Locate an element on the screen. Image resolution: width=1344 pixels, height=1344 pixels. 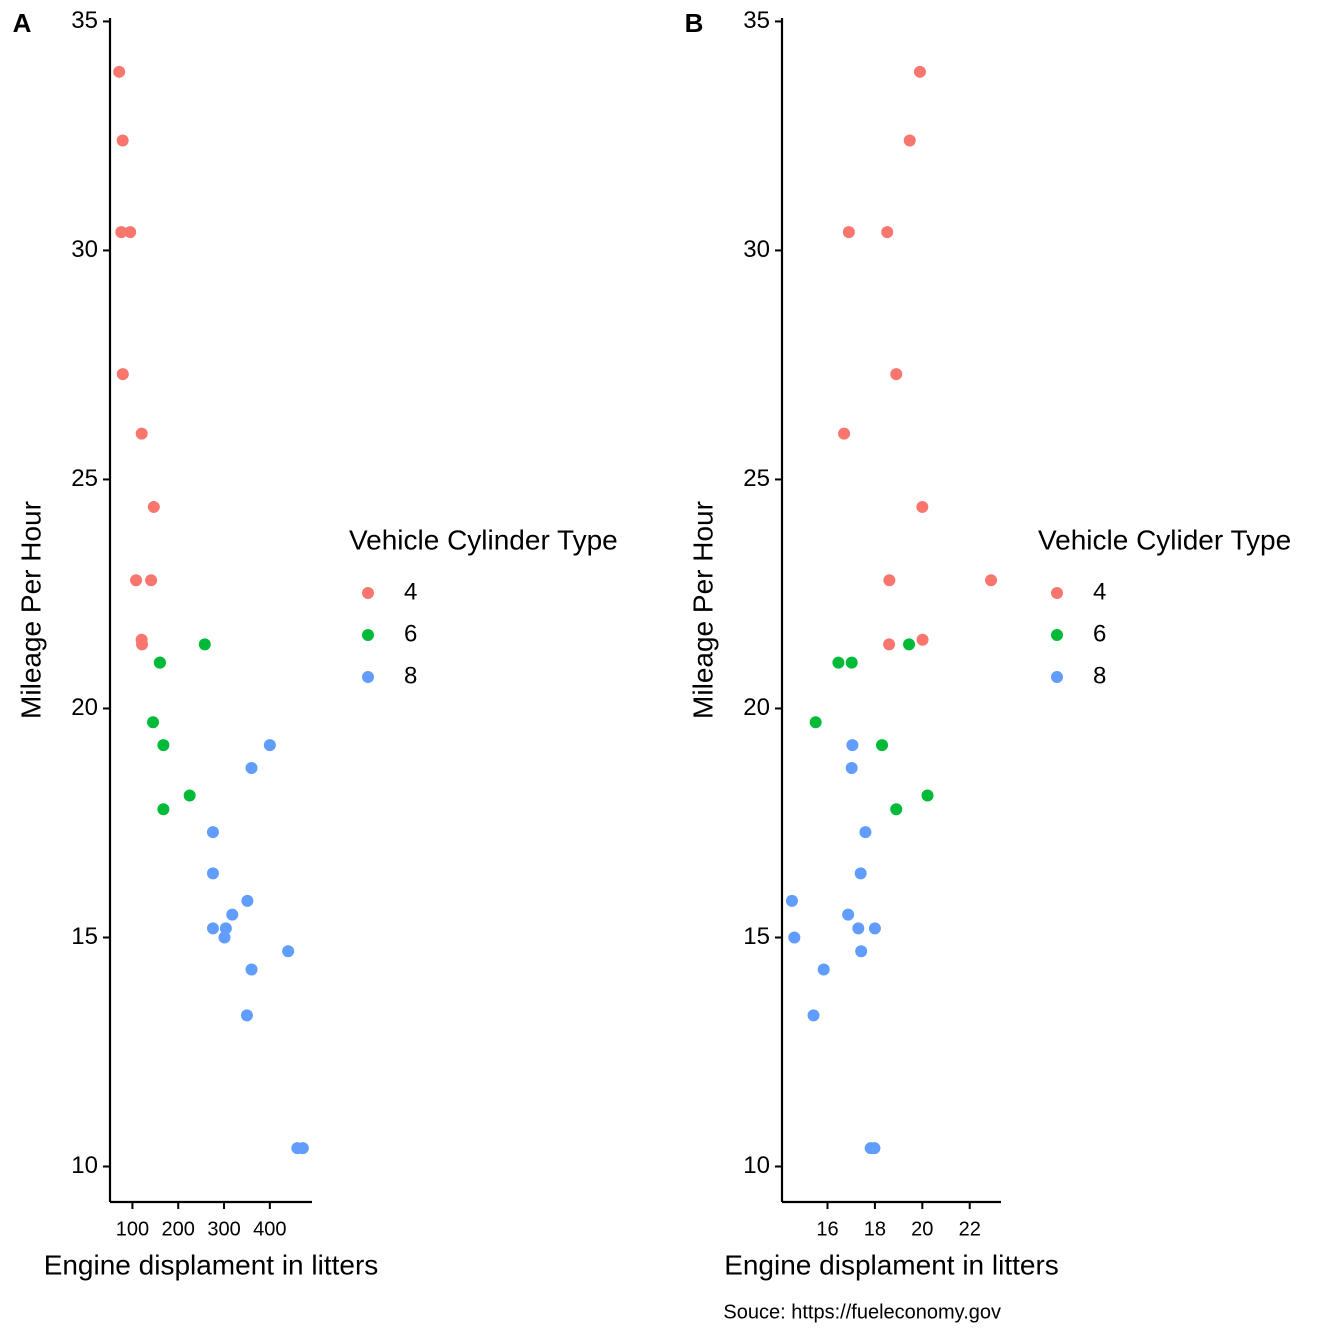
x-tick-label: 200 is located at coordinates (178, 1229).